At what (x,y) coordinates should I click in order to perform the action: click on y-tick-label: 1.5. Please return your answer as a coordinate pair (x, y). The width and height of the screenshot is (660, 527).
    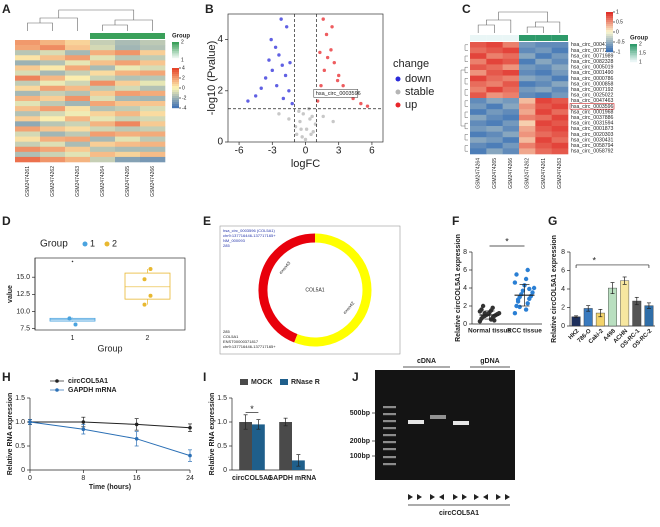
    Looking at the image, I should click on (20, 398).